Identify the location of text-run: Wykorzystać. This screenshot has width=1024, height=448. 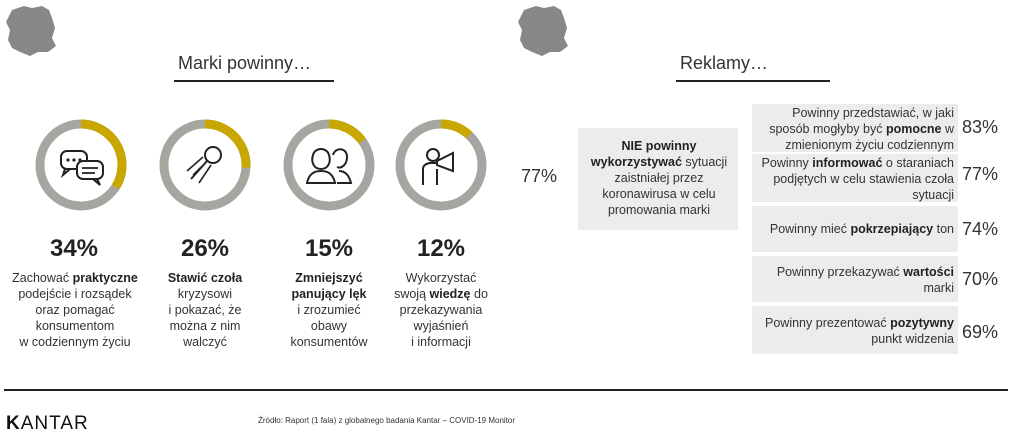
(441, 278).